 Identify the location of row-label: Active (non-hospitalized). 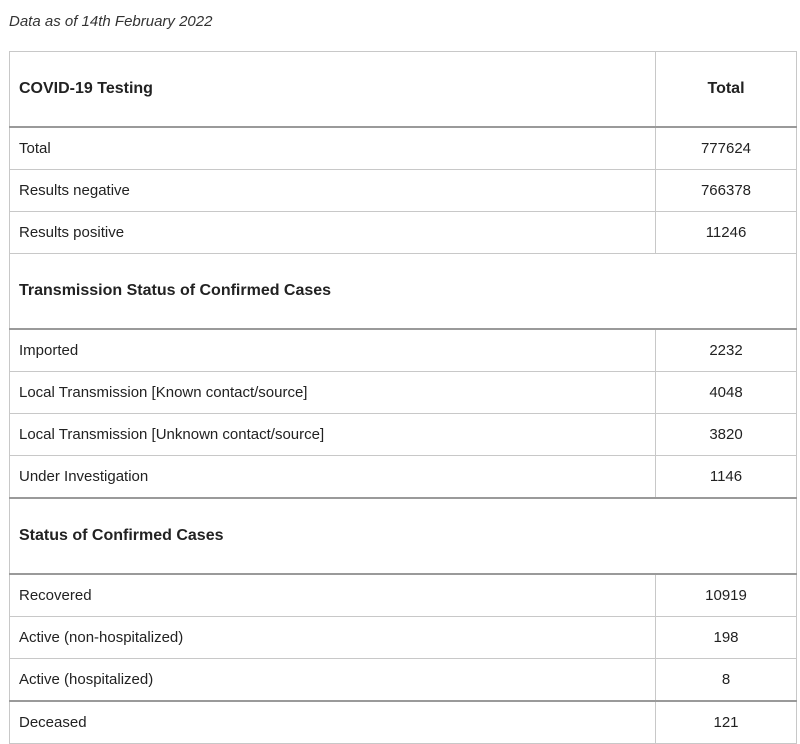
(332, 637).